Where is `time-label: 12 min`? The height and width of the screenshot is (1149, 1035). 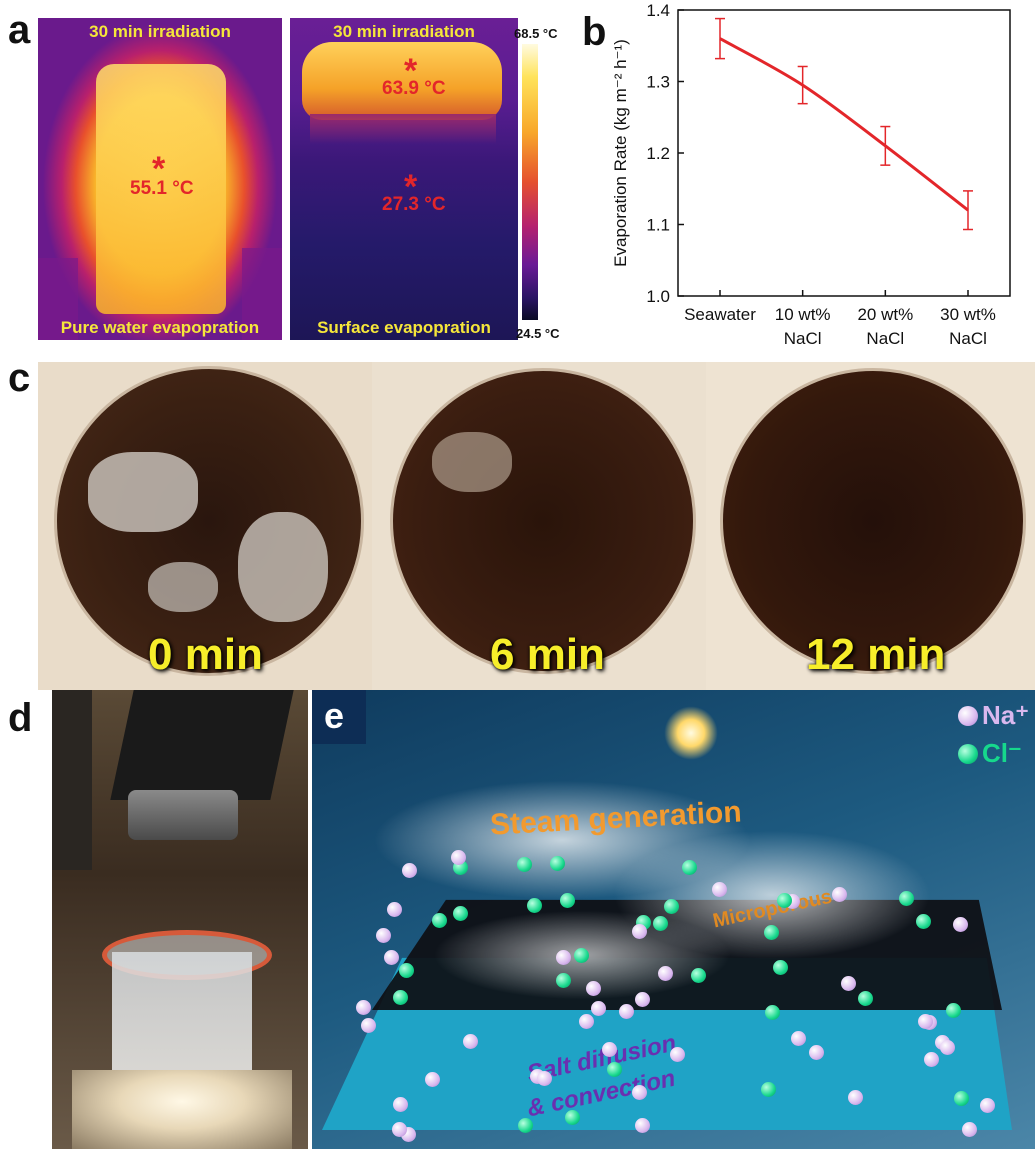 time-label: 12 min is located at coordinates (876, 654).